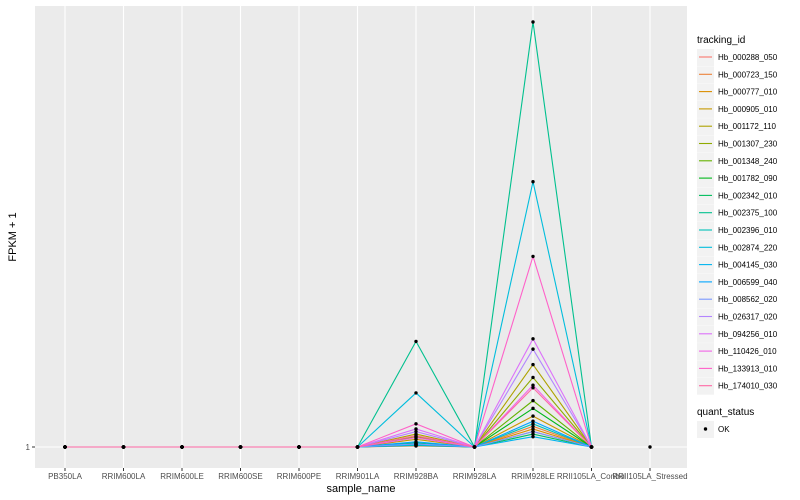 This screenshot has width=800, height=500. I want to click on legend-label: Hb_133913_010, so click(748, 368).